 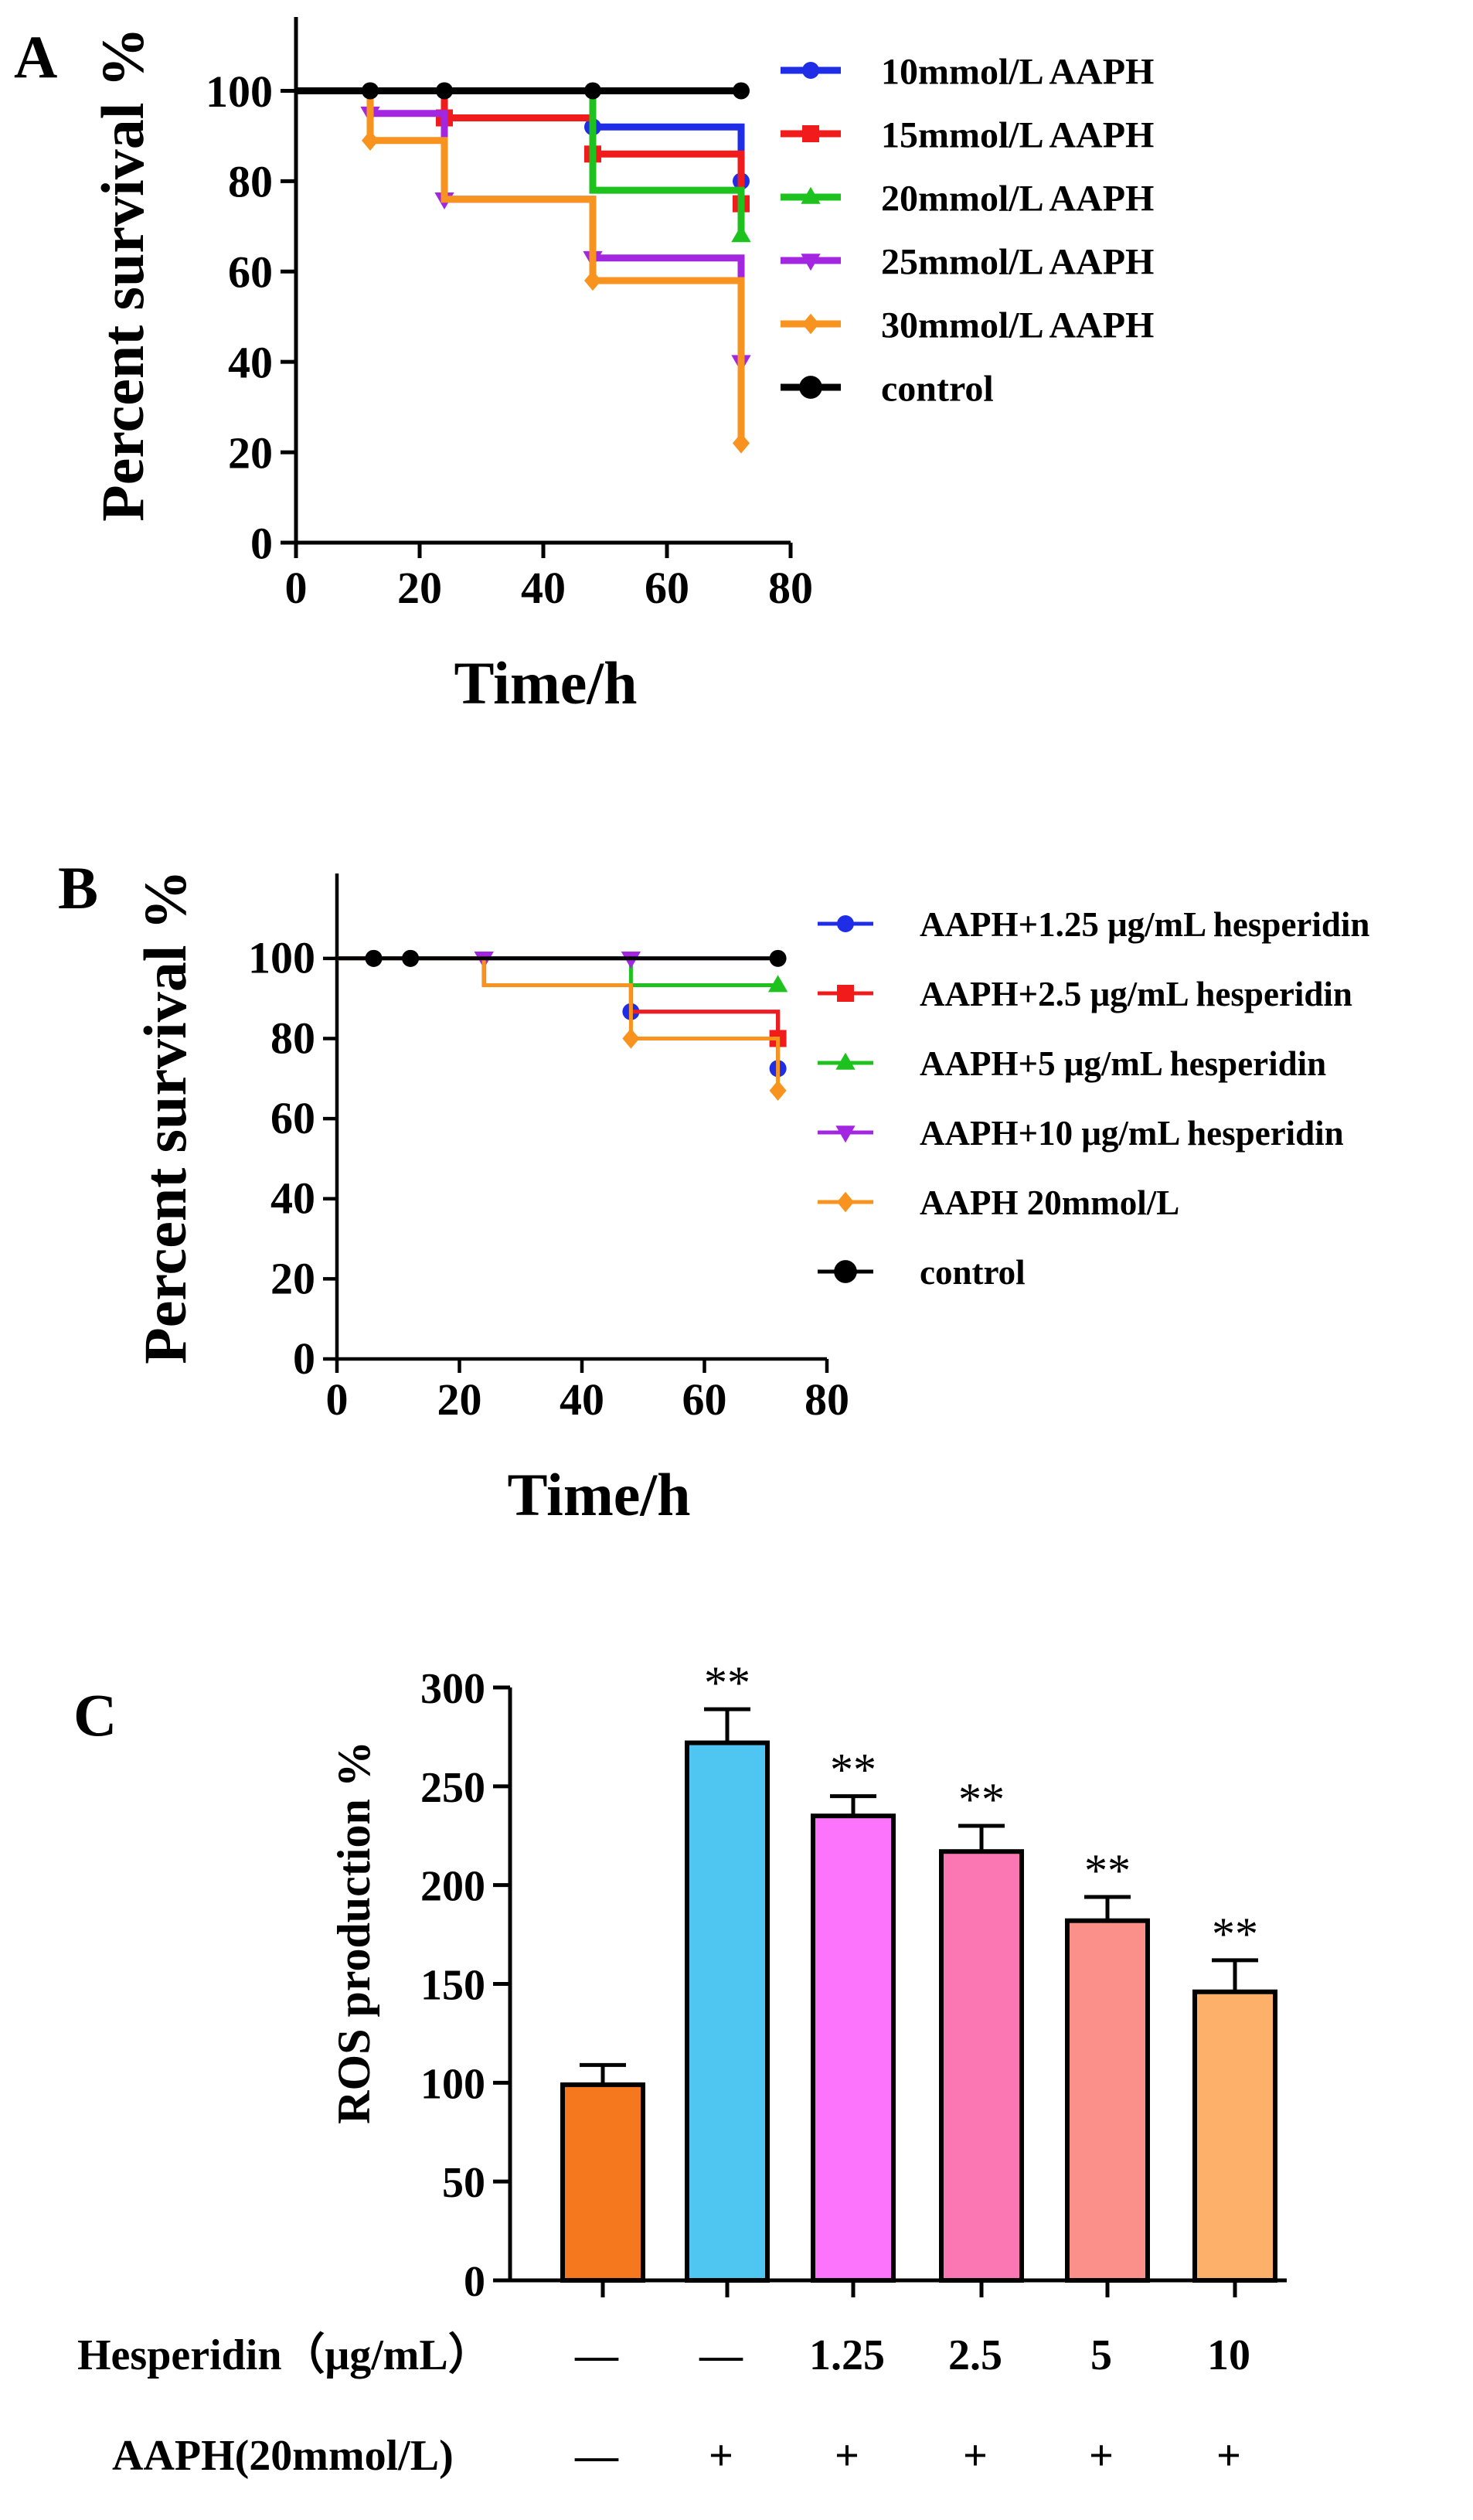 I want to click on panel-a-x-tick-label: 80, so click(x=790, y=588).